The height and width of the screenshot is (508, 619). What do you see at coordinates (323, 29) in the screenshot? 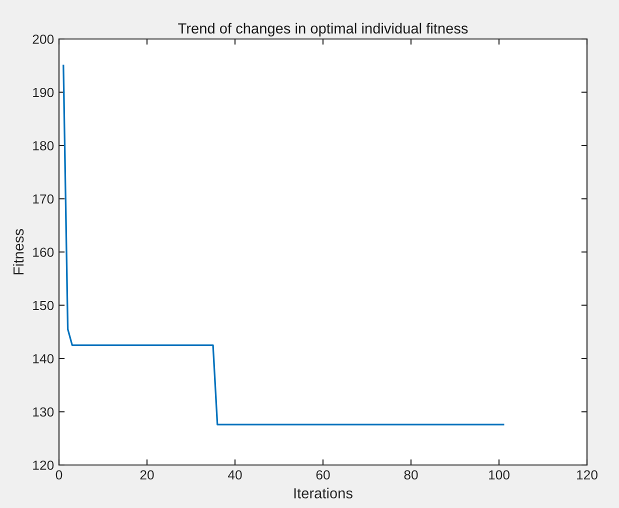
I see `chart-title: Trend of changes in optimal individual fitness` at bounding box center [323, 29].